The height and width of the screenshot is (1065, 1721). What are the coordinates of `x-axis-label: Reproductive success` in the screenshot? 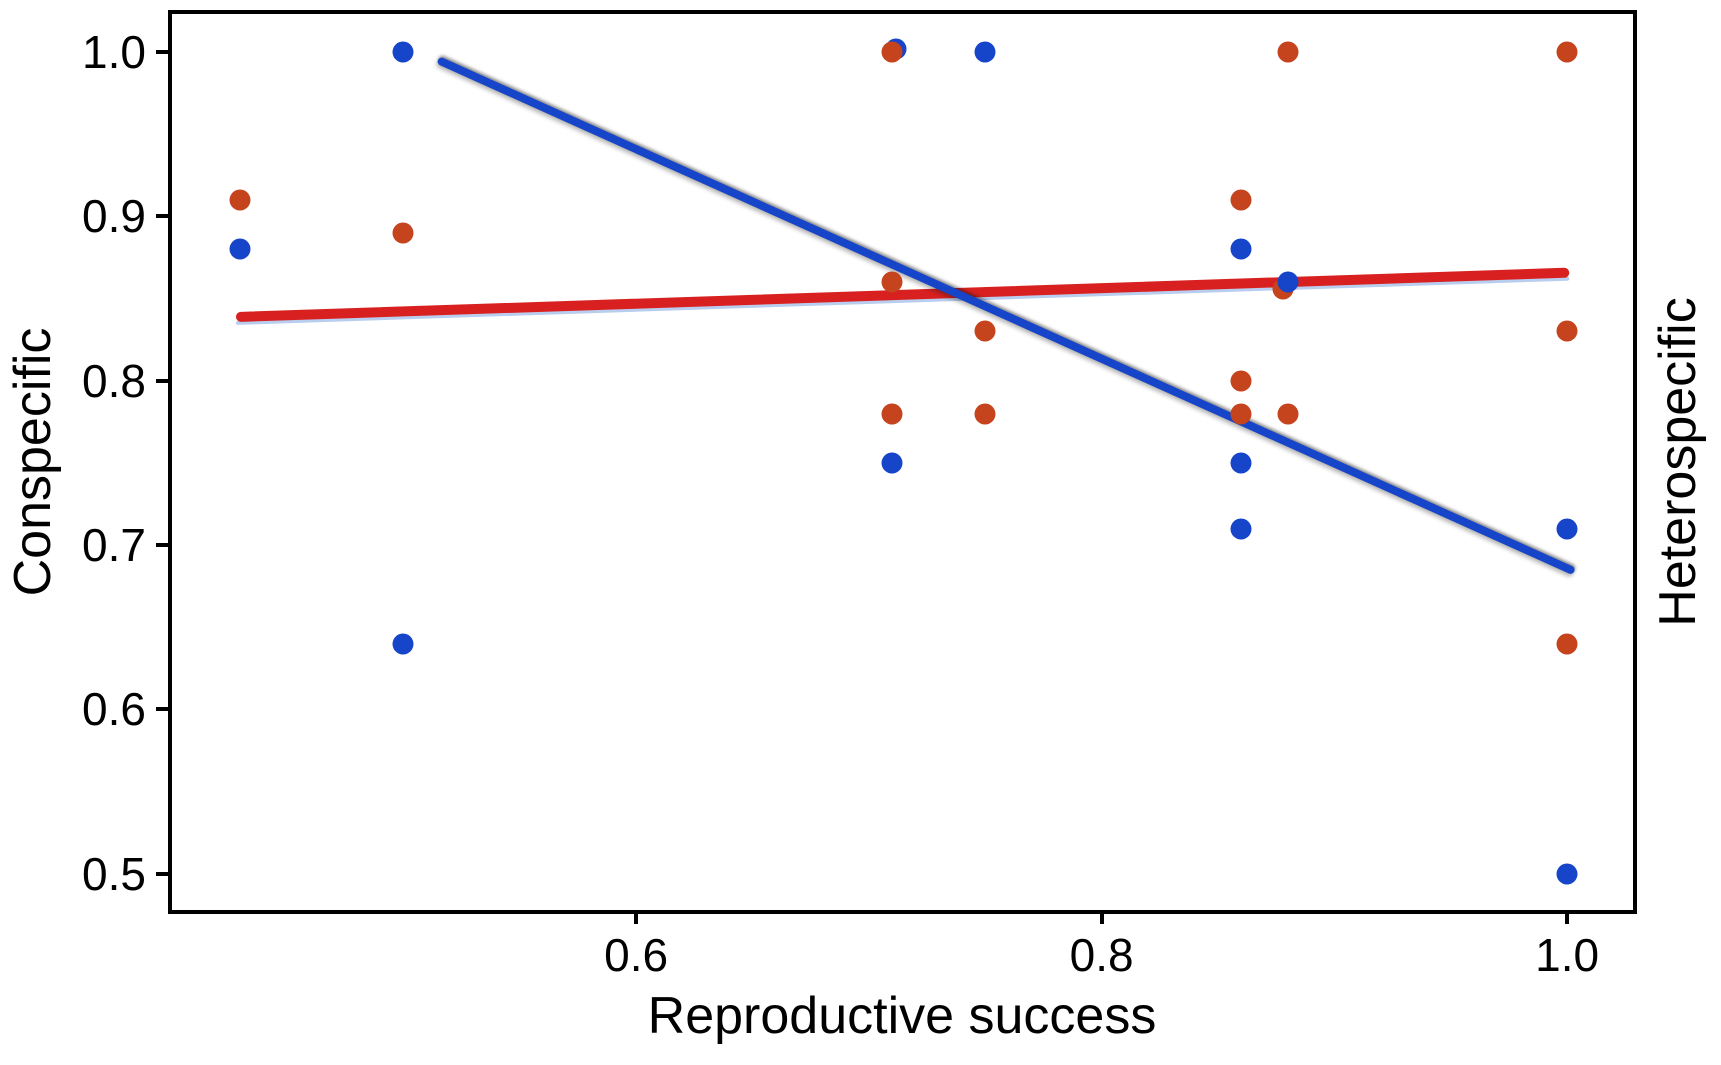 It's located at (902, 1016).